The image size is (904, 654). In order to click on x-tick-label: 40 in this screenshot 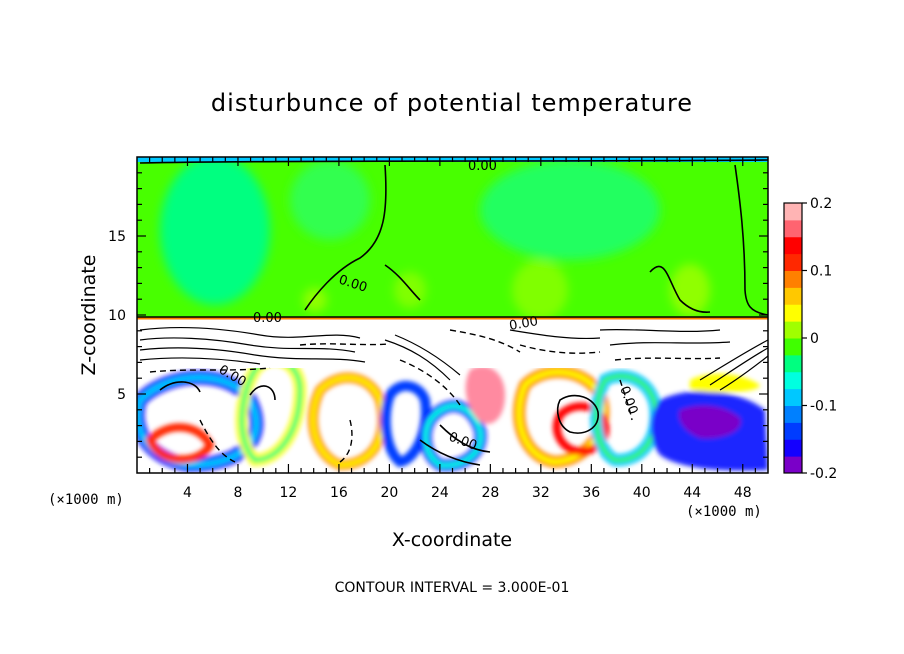, I will do `click(642, 493)`.